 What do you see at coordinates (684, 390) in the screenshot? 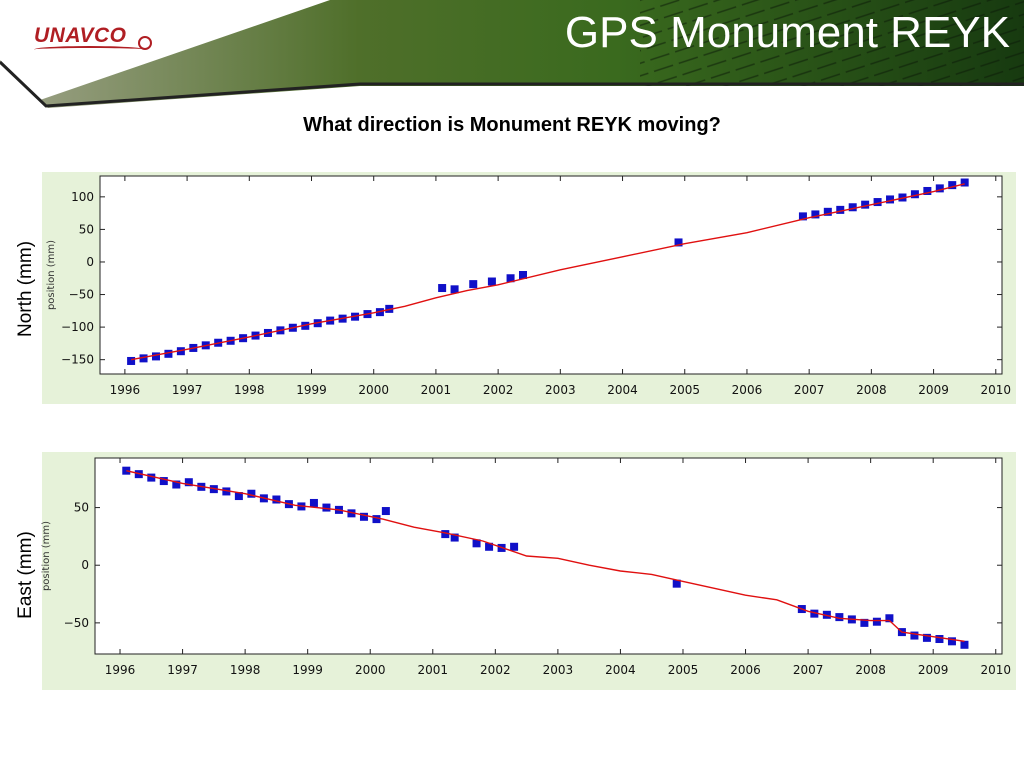
I see `x-tick-label: 2005` at bounding box center [684, 390].